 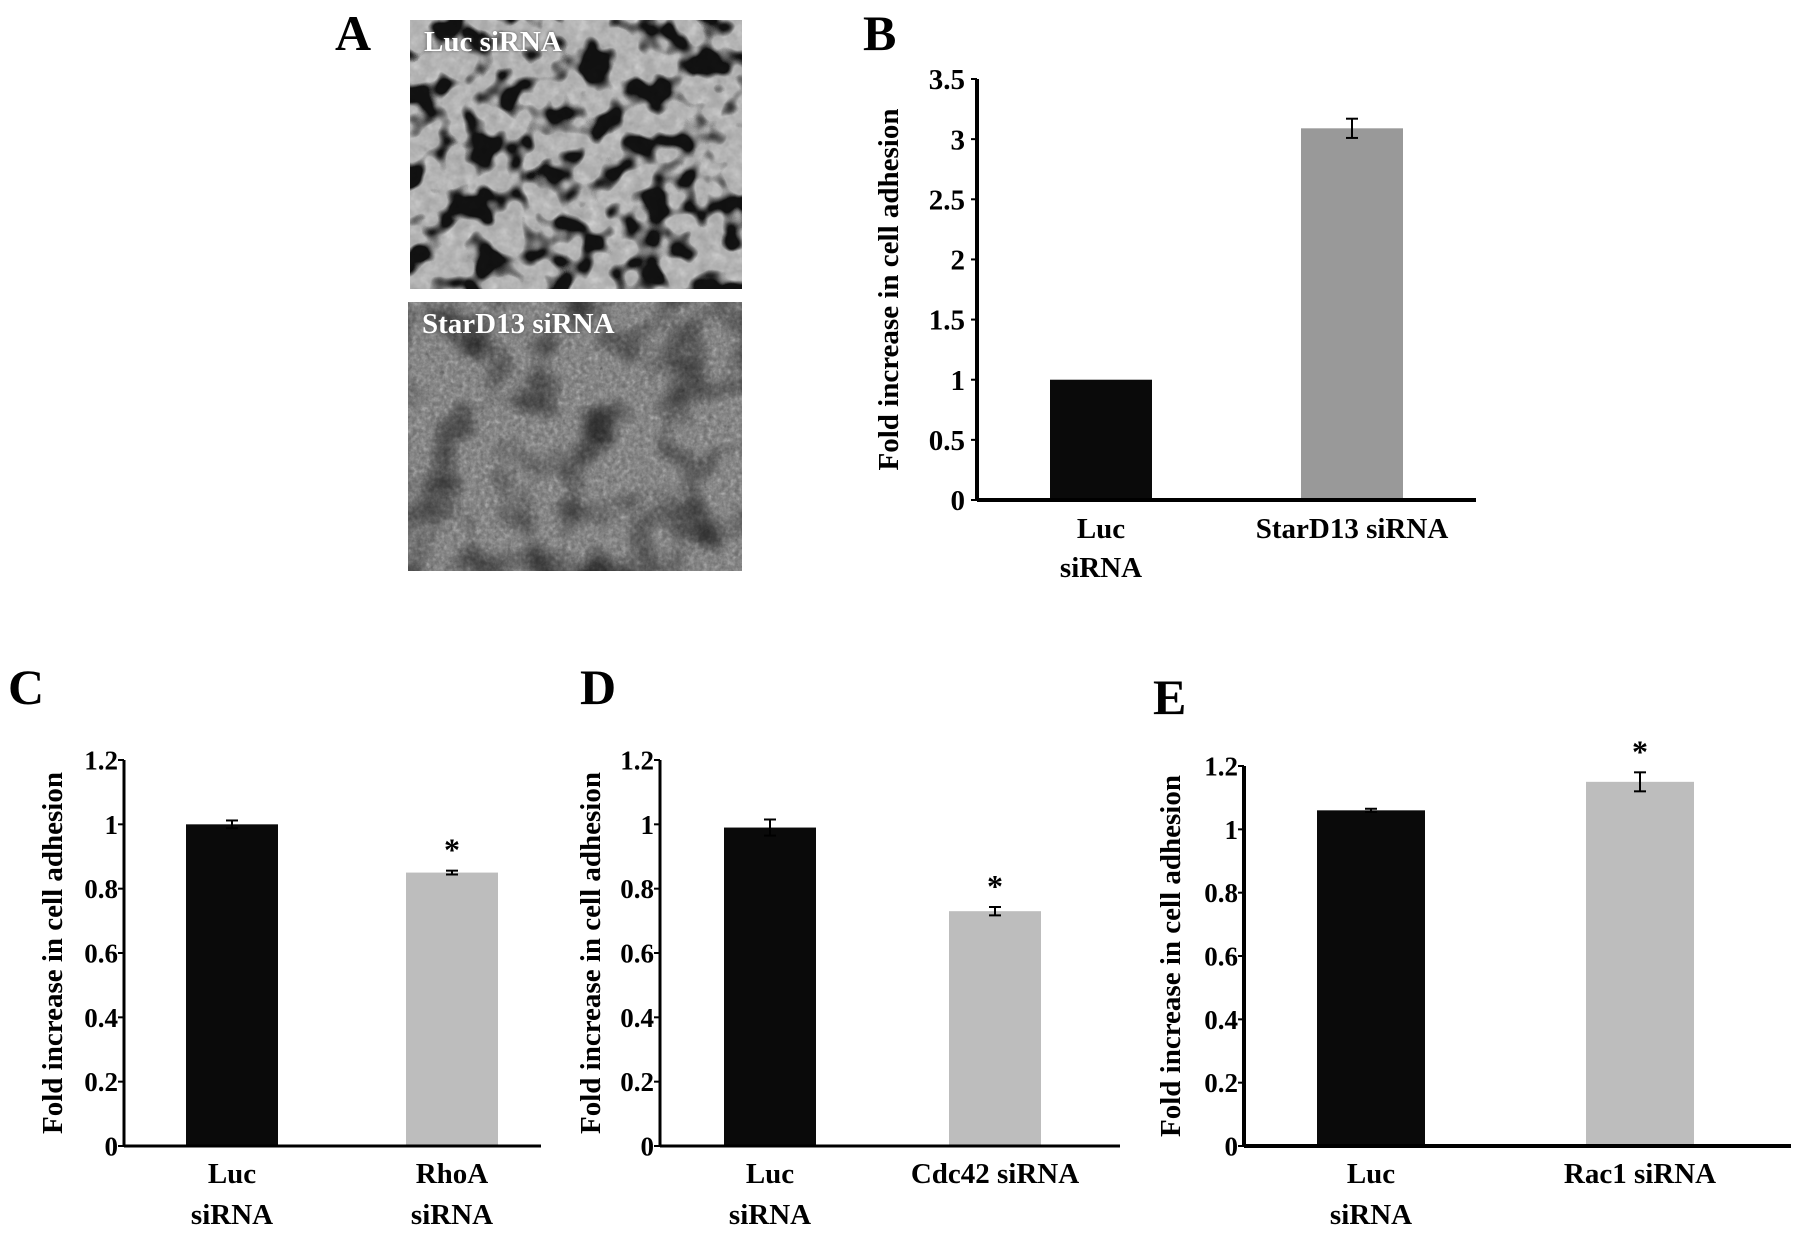 What do you see at coordinates (637, 953) in the screenshot?
I see `chart-d-ytick-label: 0.6` at bounding box center [637, 953].